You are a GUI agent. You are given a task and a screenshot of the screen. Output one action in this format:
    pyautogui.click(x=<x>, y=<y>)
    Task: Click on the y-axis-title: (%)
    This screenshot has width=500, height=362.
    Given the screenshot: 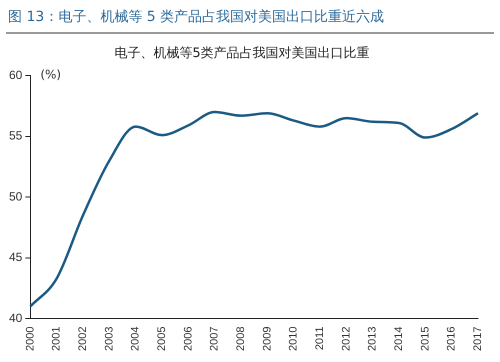 What is the action you would take?
    pyautogui.click(x=51, y=75)
    